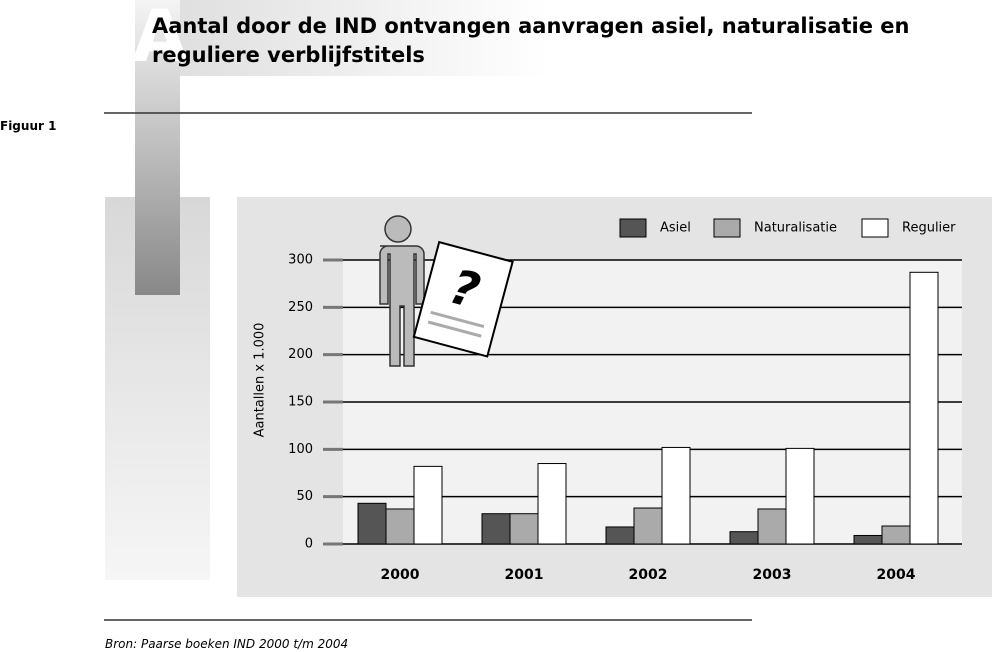 Image resolution: width=992 pixels, height=652 pixels. I want to click on y-axis-label: Aantallen x 1.000, so click(260, 380).